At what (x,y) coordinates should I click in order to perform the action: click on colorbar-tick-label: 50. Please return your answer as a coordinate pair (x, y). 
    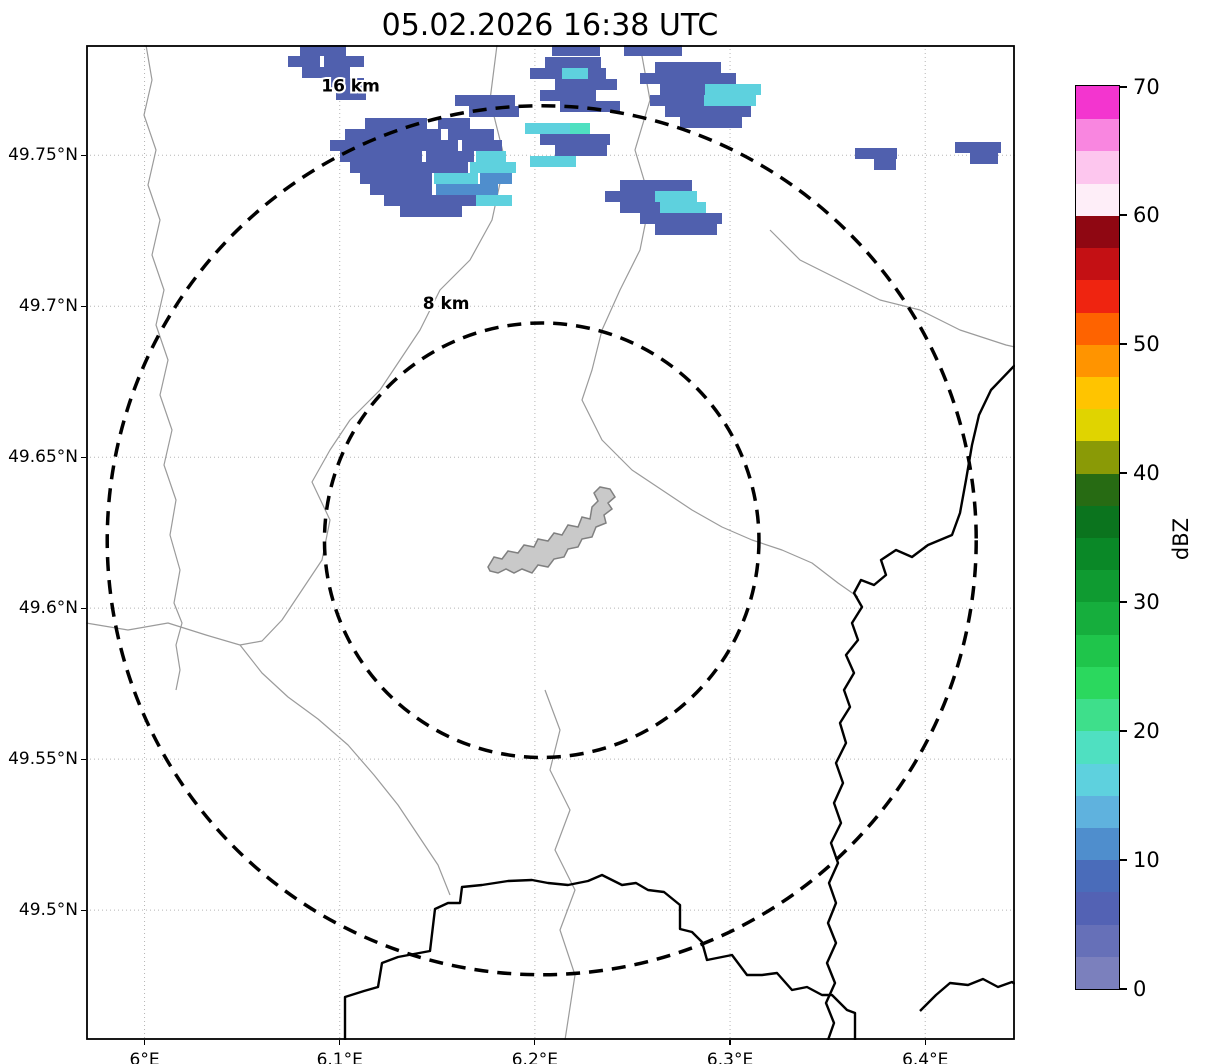
    Looking at the image, I should click on (1146, 344).